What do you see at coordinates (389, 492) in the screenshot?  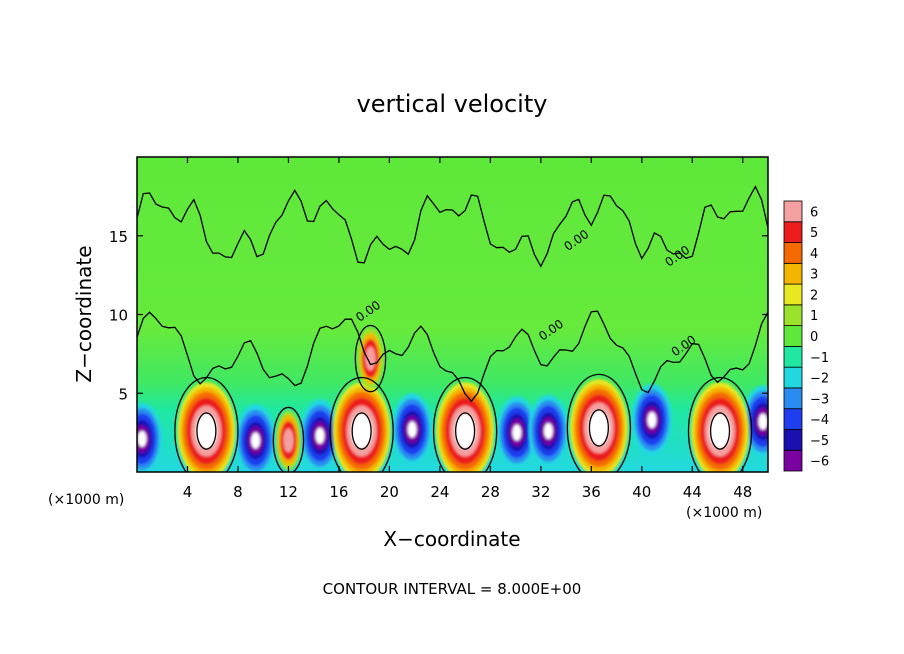 I see `x-tick-label: 20` at bounding box center [389, 492].